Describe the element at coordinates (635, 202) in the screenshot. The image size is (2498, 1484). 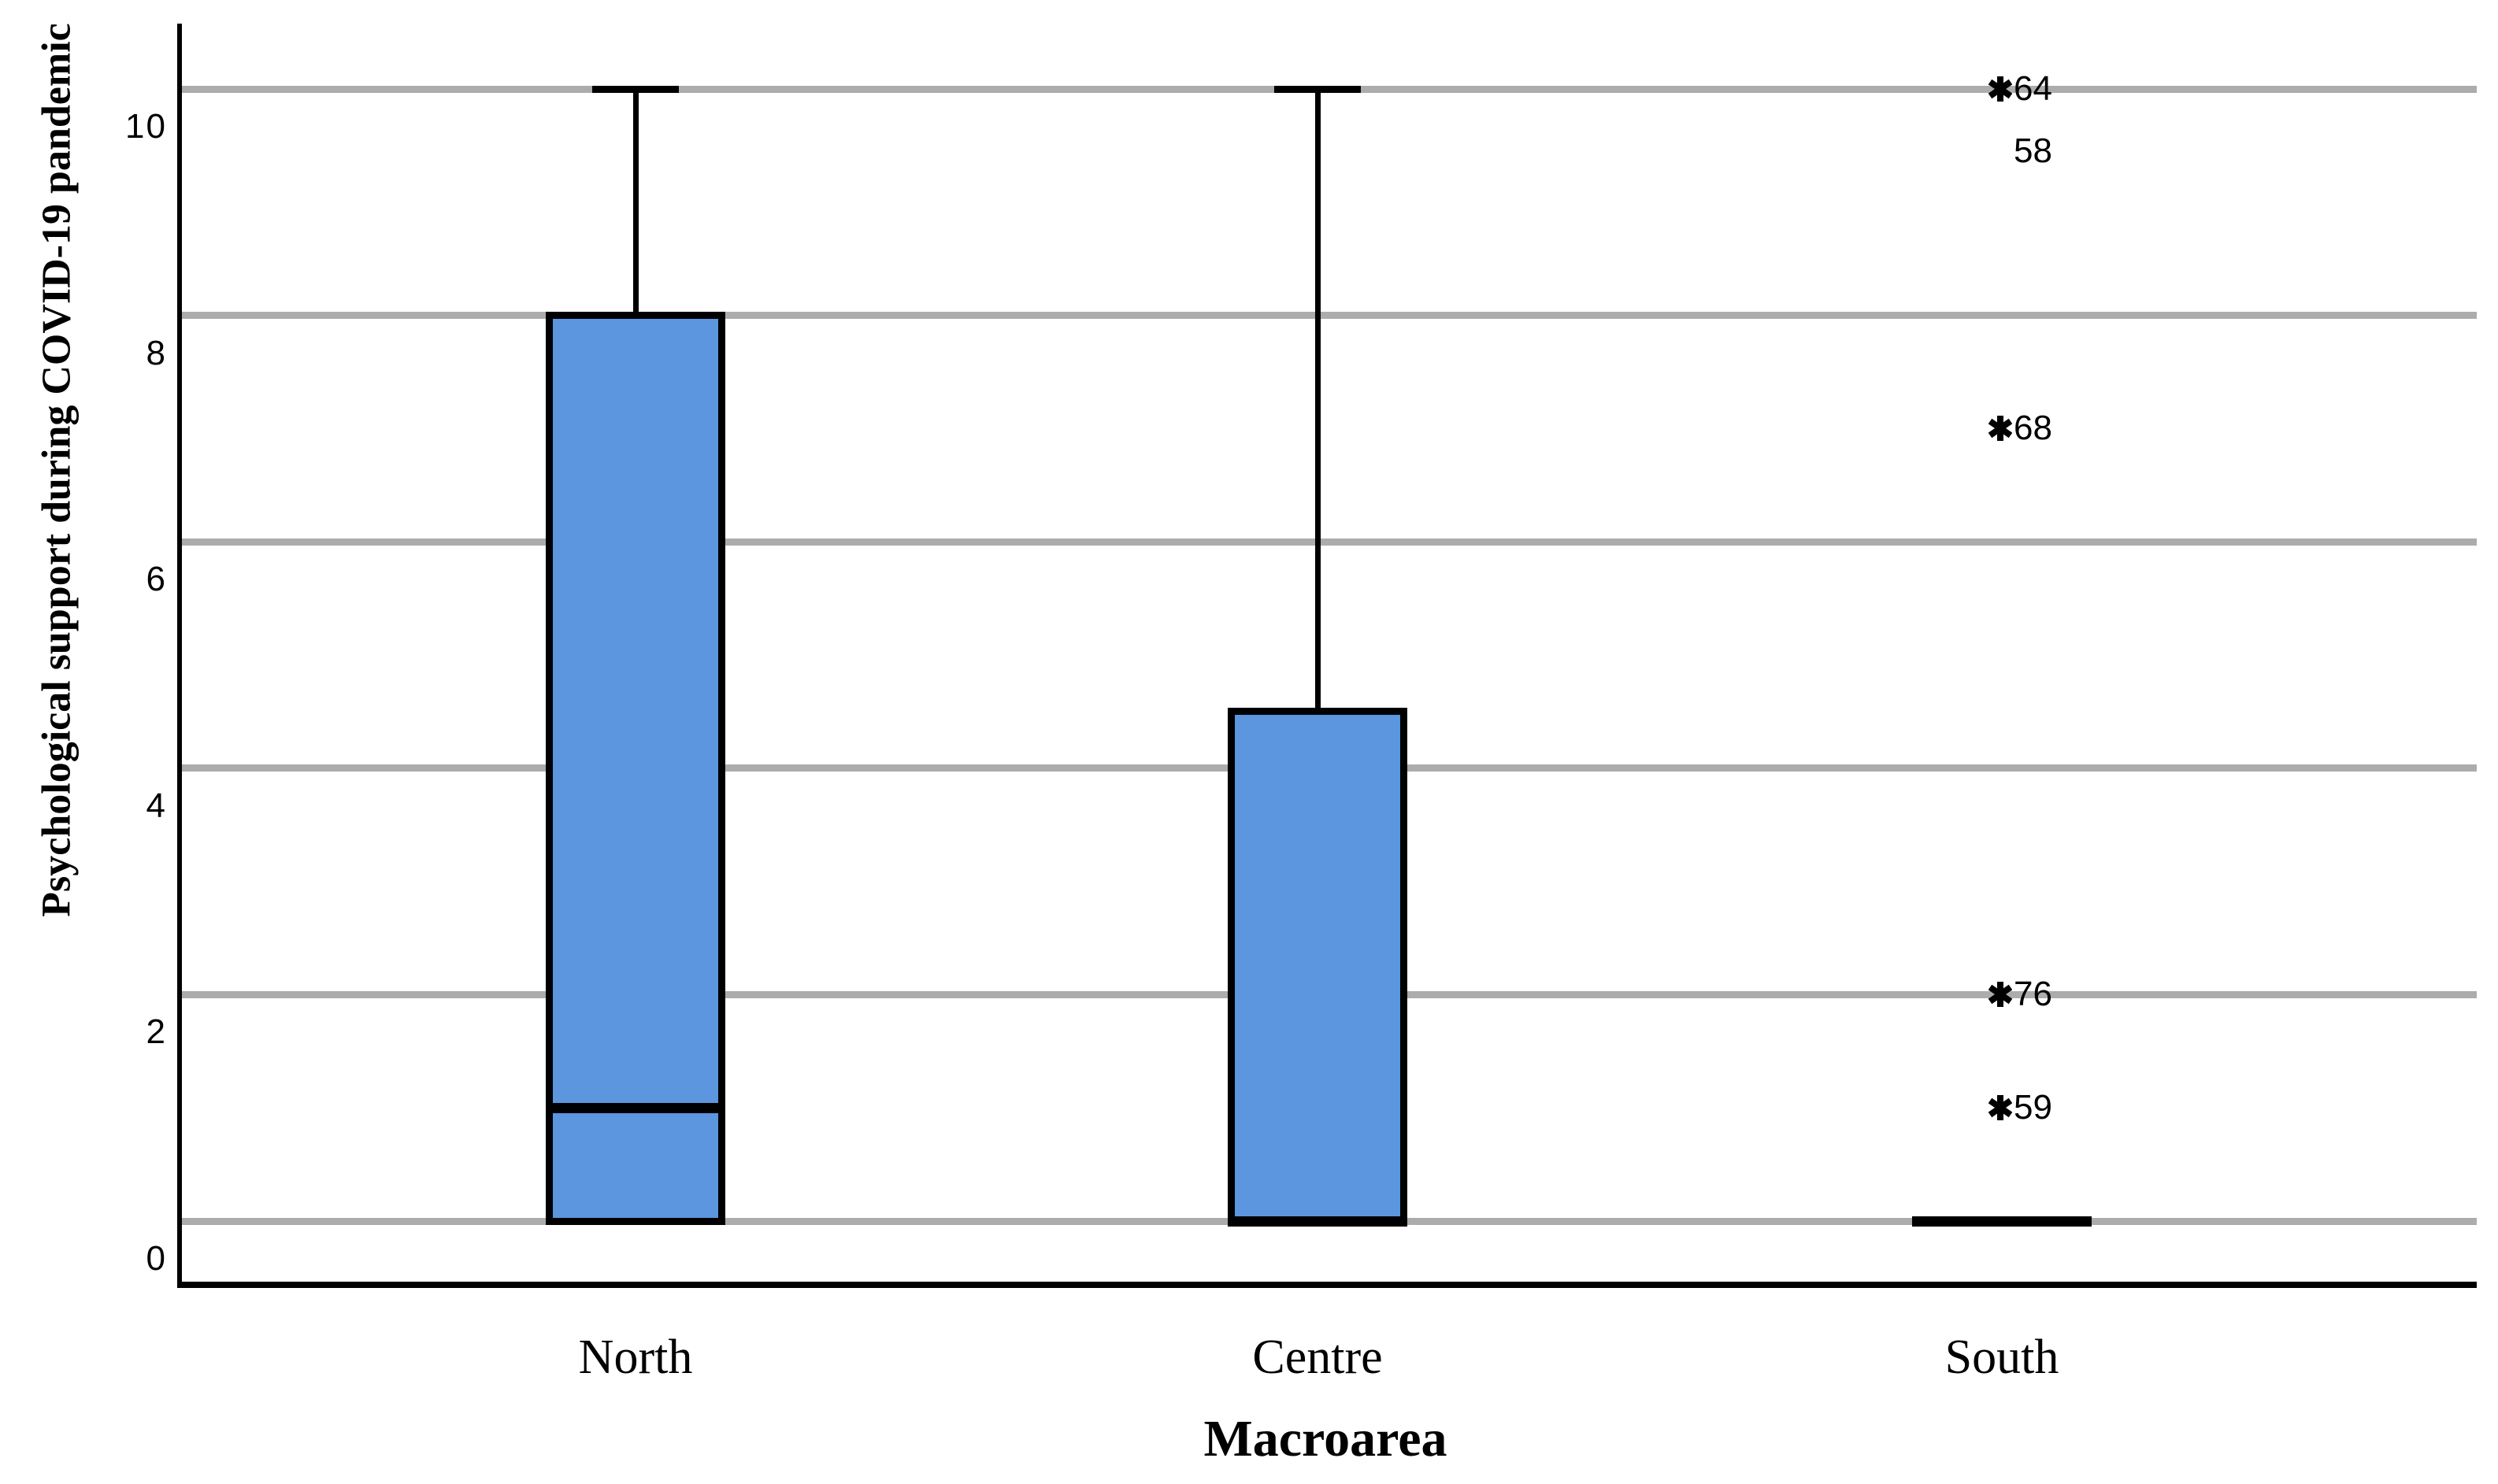
I see `whisker-north` at that location.